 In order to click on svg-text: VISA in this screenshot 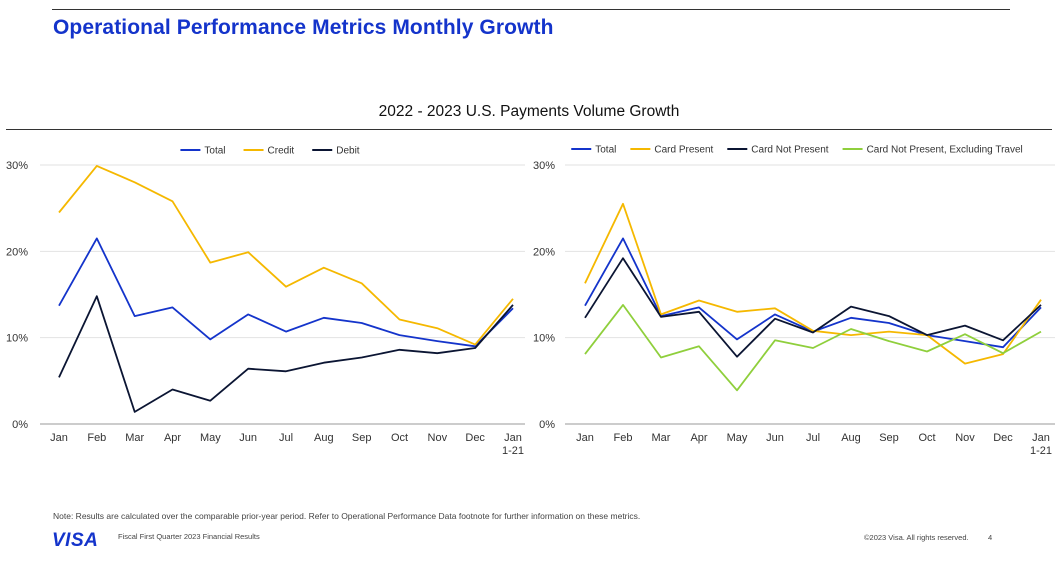, I will do `click(75, 540)`.